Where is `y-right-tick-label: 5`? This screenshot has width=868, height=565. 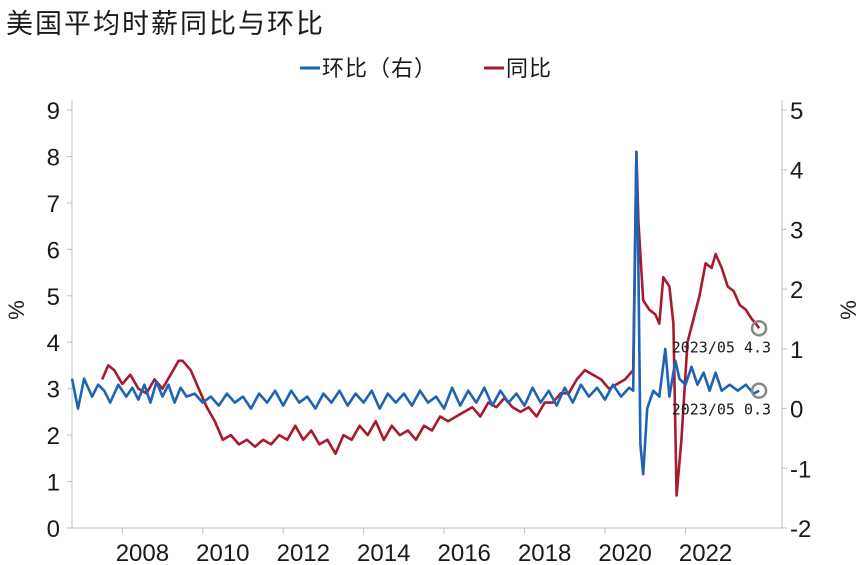
y-right-tick-label: 5 is located at coordinates (796, 111).